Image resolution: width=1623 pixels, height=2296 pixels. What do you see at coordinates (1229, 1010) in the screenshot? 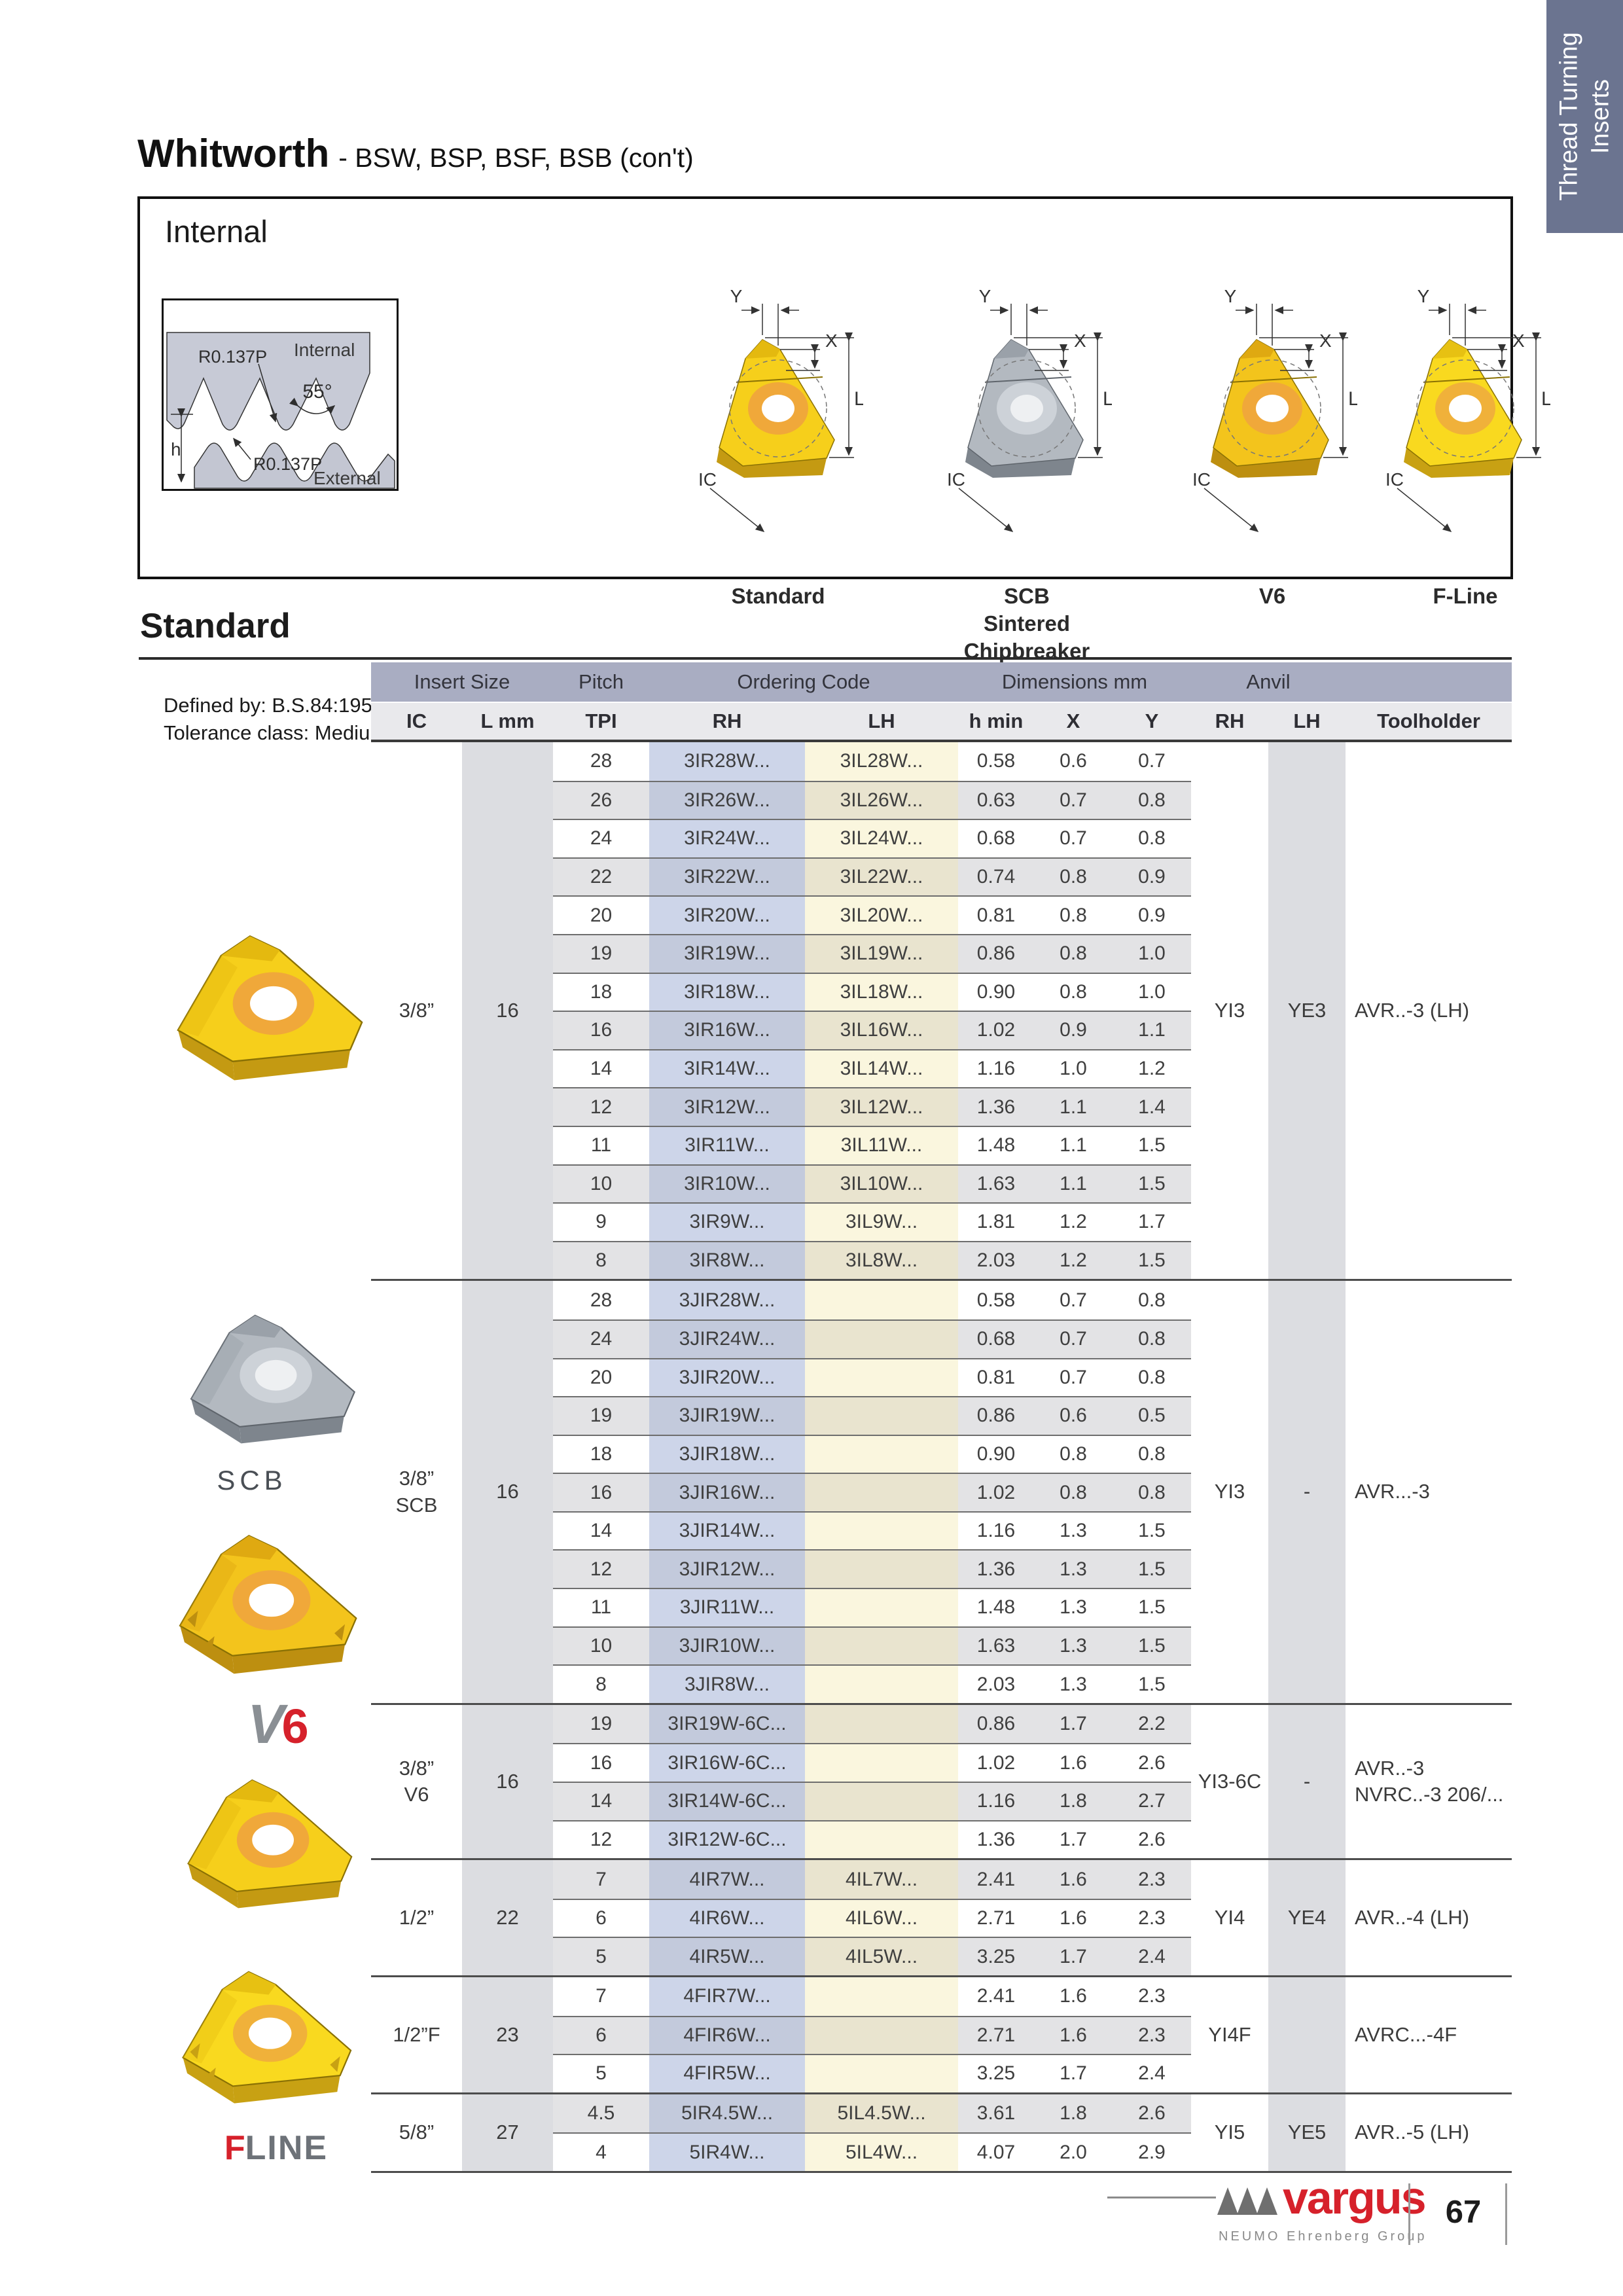
I see `anvil-rh: YI3` at bounding box center [1229, 1010].